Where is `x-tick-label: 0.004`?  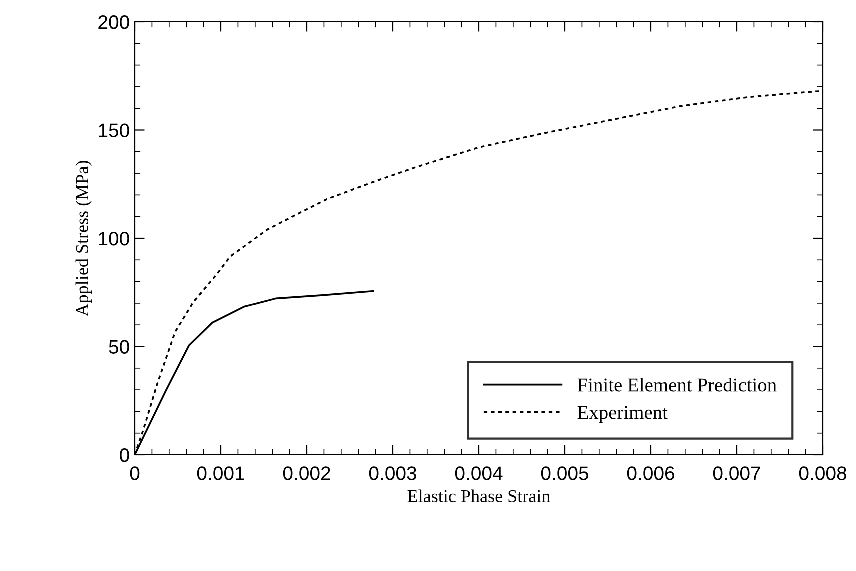 x-tick-label: 0.004 is located at coordinates (479, 473).